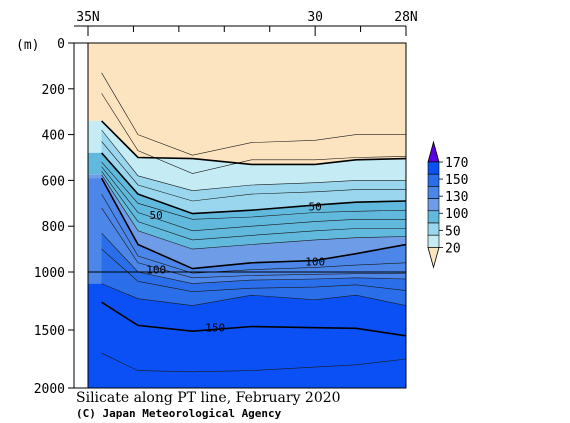 The image size is (570, 423). I want to click on contour-label: 150, so click(215, 328).